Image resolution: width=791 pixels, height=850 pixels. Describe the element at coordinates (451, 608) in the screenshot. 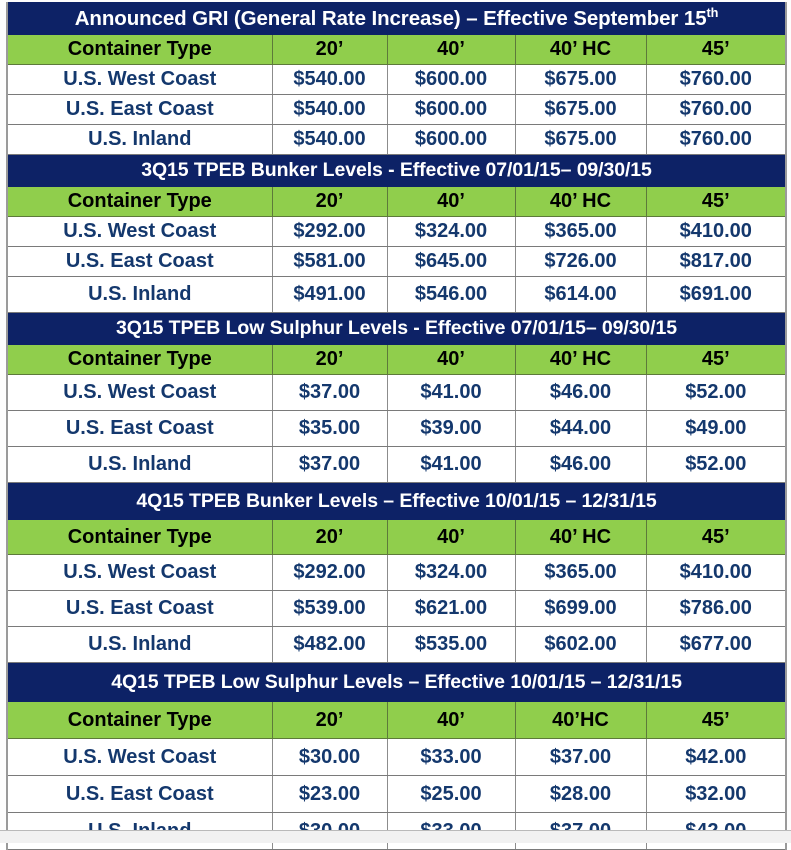

I see `rate-cell: $621.00` at that location.